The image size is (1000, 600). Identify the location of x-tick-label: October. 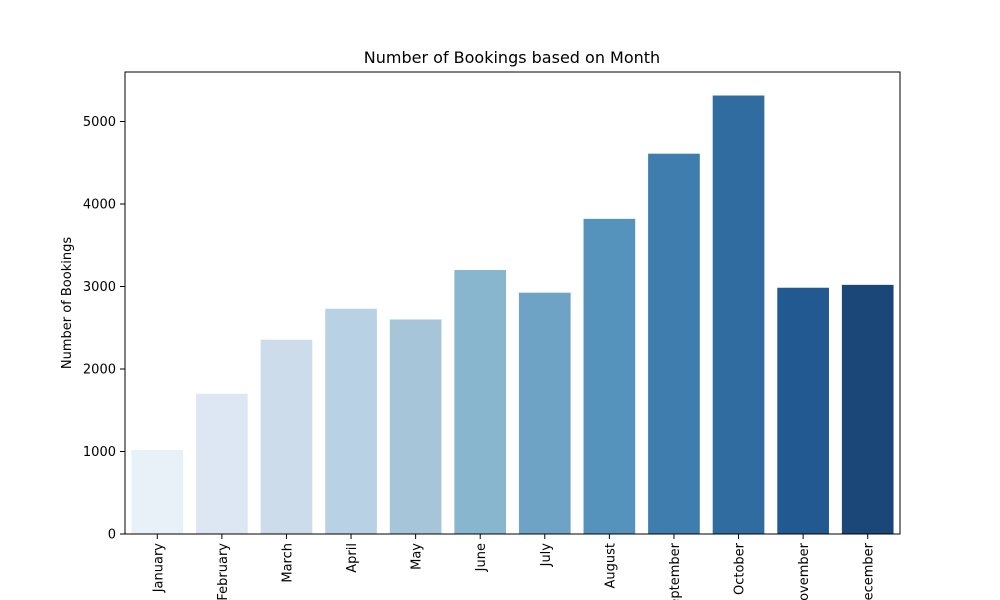
(740, 568).